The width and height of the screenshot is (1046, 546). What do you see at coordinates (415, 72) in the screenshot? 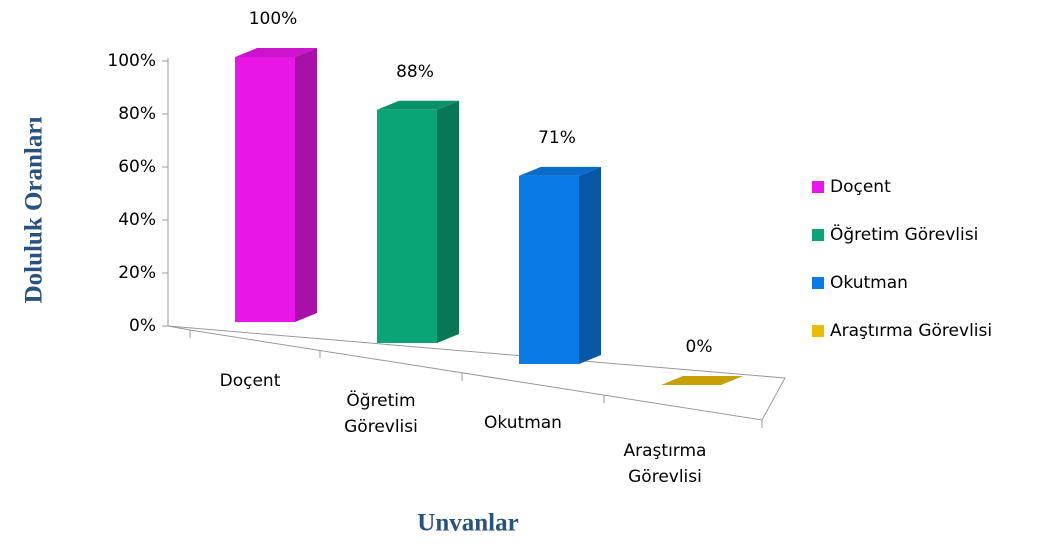
I see `value-label: 88%` at bounding box center [415, 72].